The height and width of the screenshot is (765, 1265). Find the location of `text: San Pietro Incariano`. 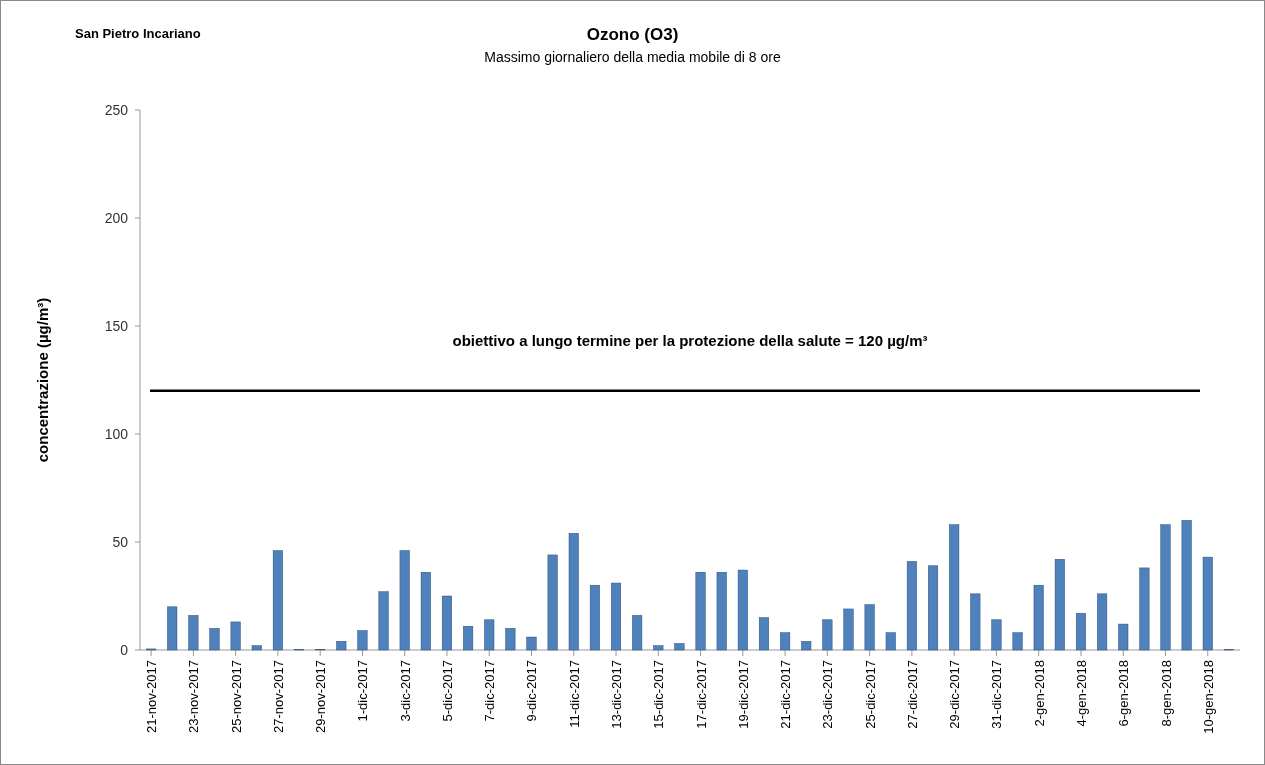

text: San Pietro Incariano is located at coordinates (138, 33).